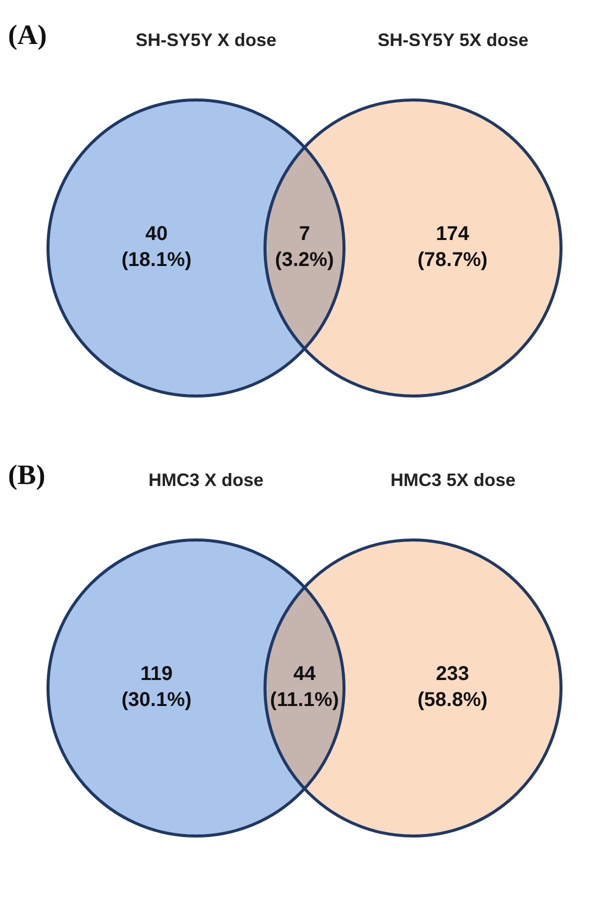 The image size is (605, 902). What do you see at coordinates (452, 247) in the screenshot?
I see `data-label: 174 (78.7%)` at bounding box center [452, 247].